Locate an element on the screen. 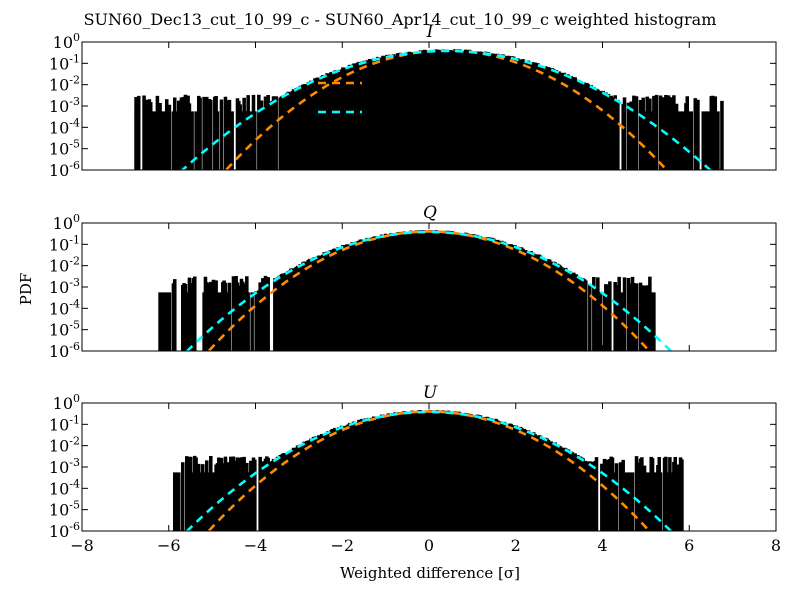 The height and width of the screenshot is (600, 800). legend-swatch-data is located at coordinates (340, 141).